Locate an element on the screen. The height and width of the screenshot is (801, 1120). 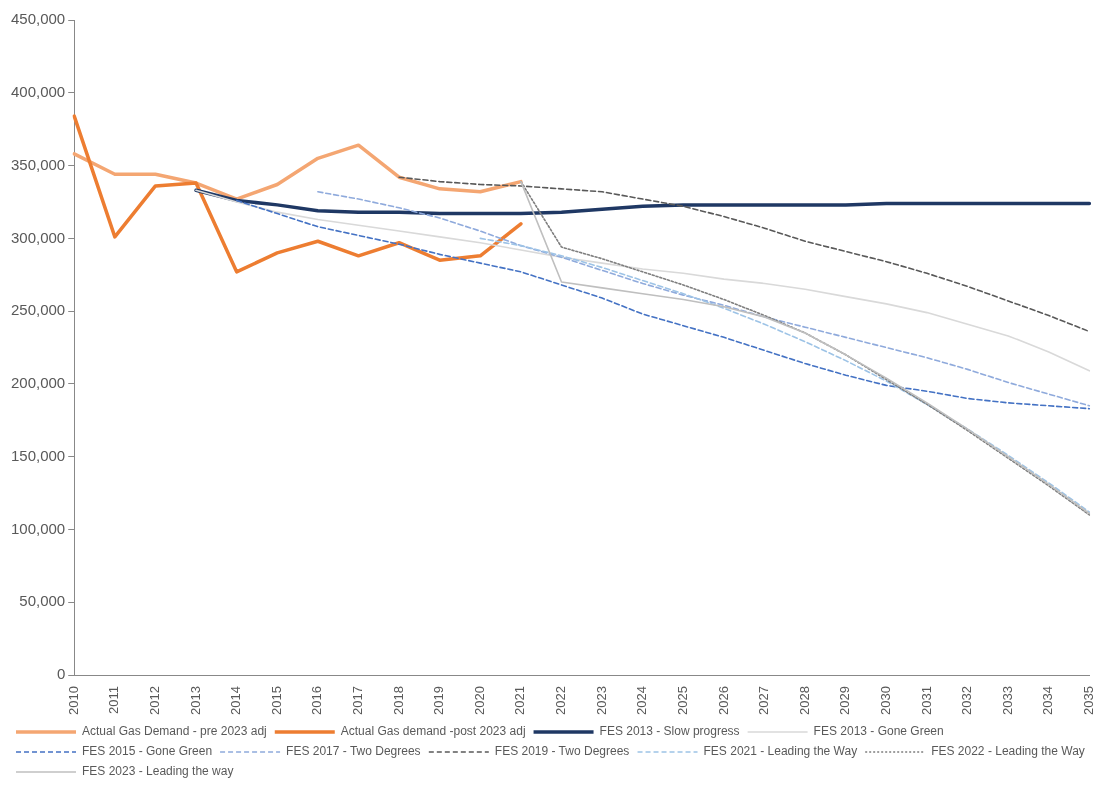
x-tick-label: 2017 is located at coordinates (358, 700).